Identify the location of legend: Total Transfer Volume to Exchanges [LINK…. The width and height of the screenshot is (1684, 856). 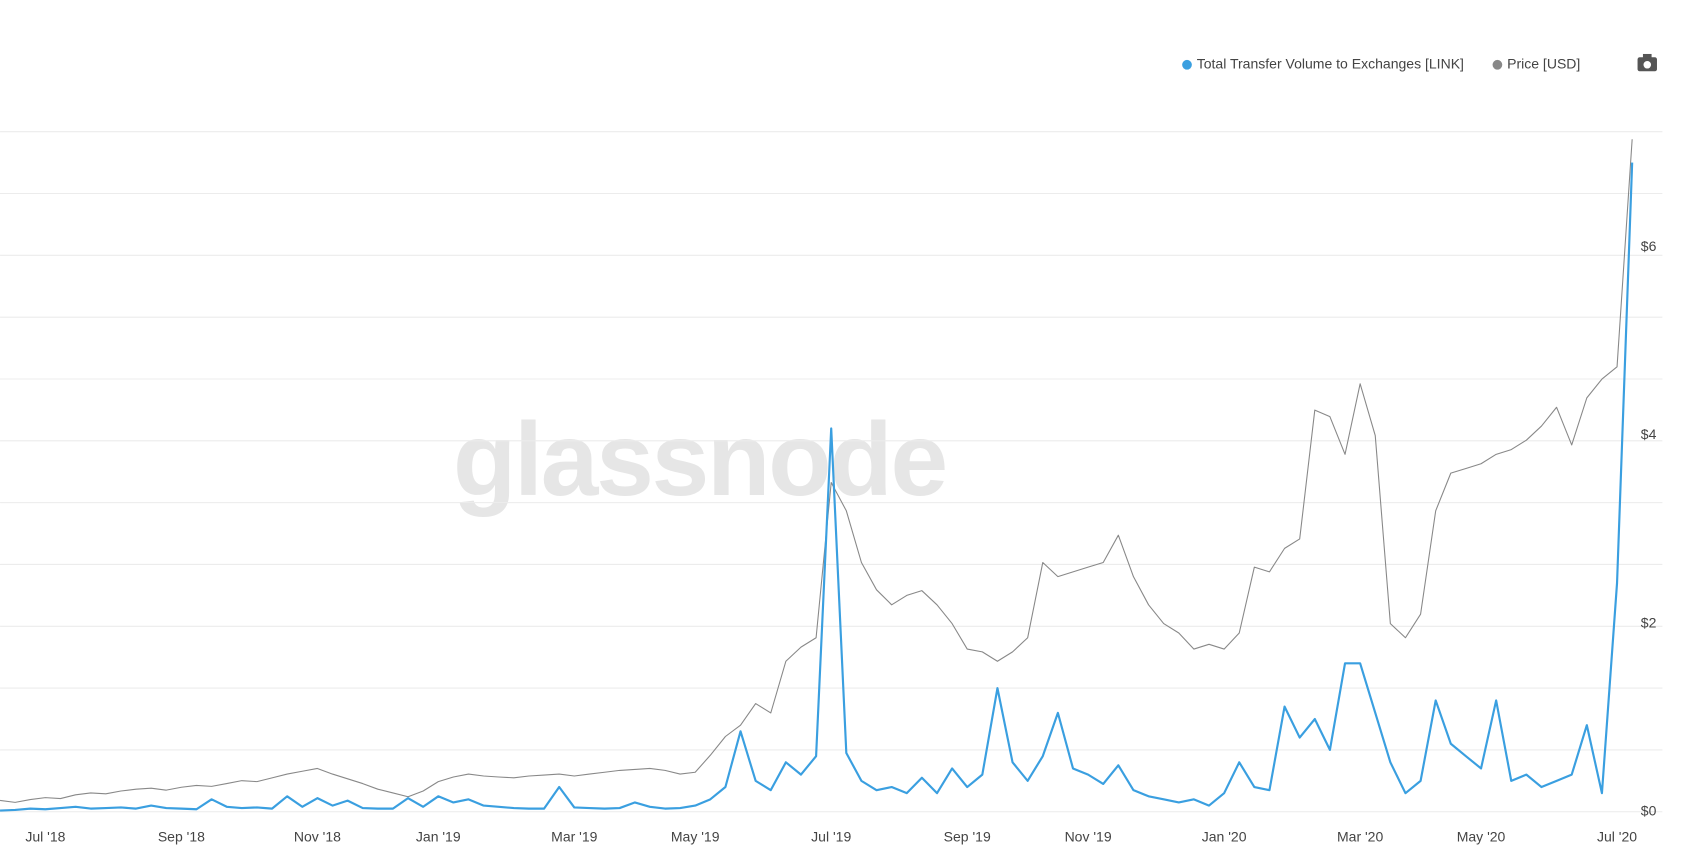
(1381, 63).